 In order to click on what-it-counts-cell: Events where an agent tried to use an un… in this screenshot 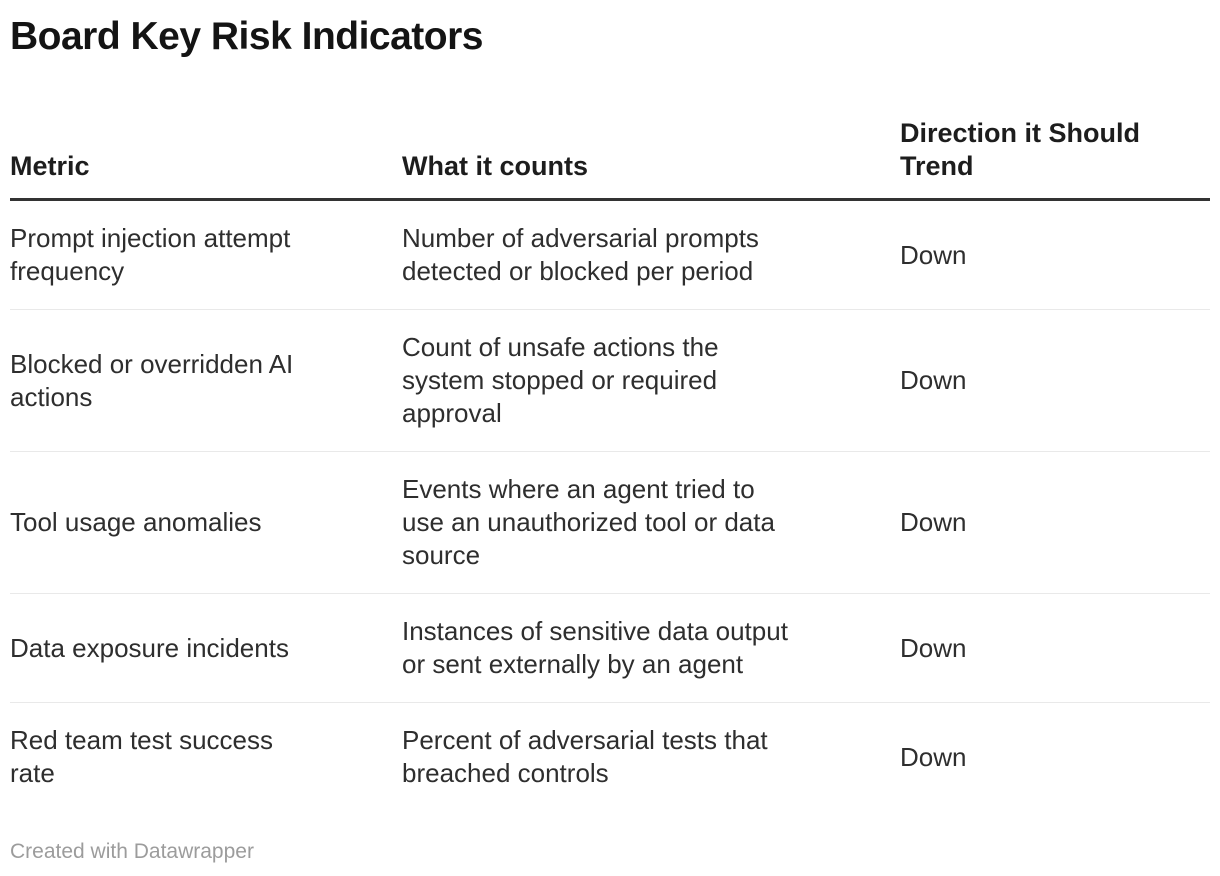, I will do `click(651, 522)`.